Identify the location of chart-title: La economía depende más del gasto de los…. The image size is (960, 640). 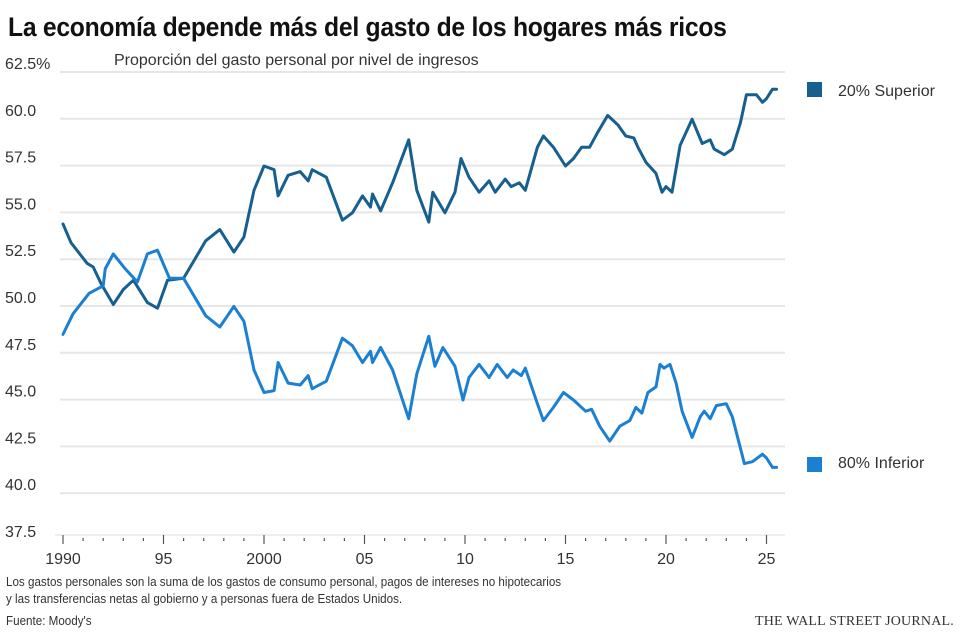
(367, 27).